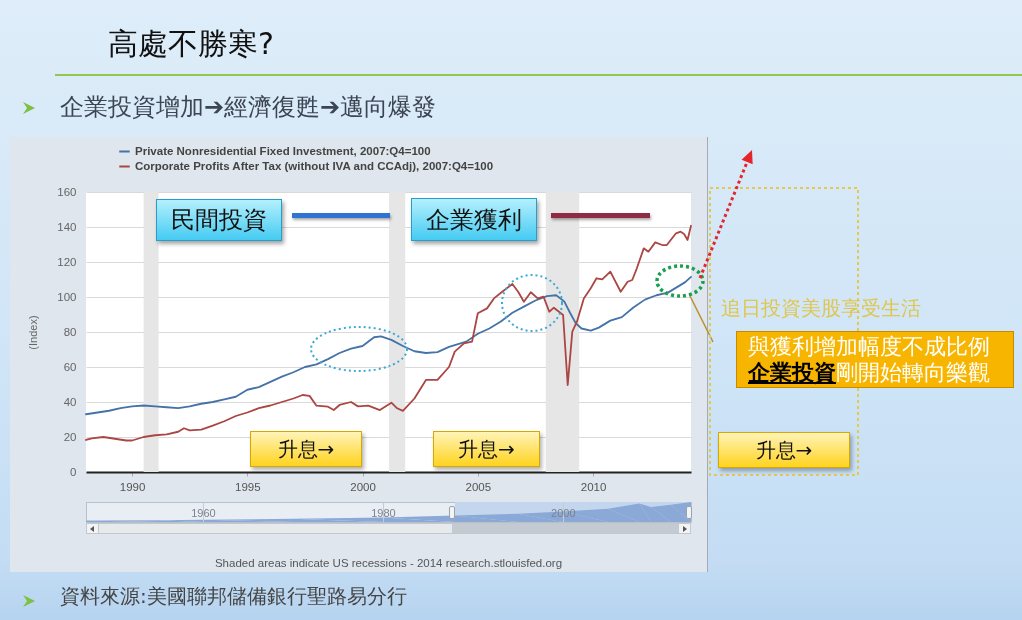  Describe the element at coordinates (67, 191) in the screenshot. I see `y-tick-label: 160` at that location.